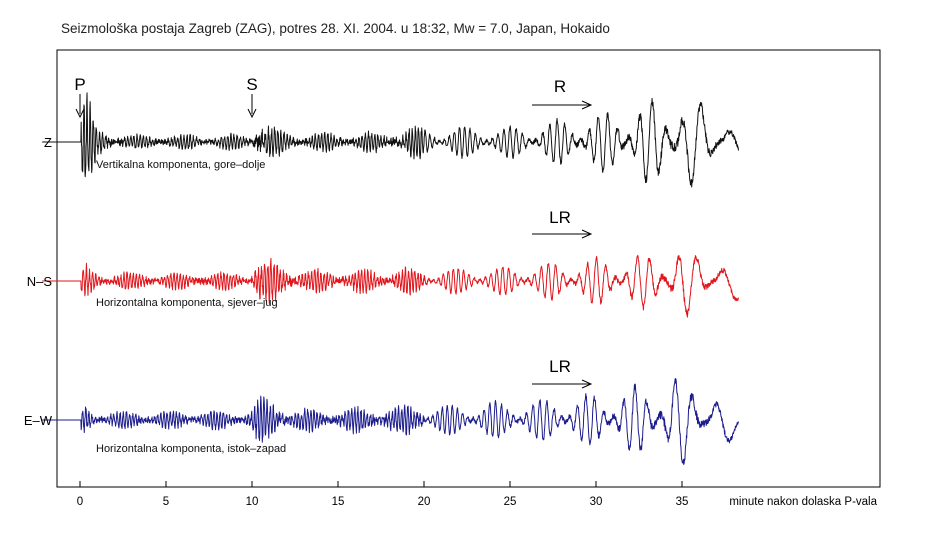 The image size is (929, 536). What do you see at coordinates (40, 281) in the screenshot?
I see `trace-label-ns: N–S` at bounding box center [40, 281].